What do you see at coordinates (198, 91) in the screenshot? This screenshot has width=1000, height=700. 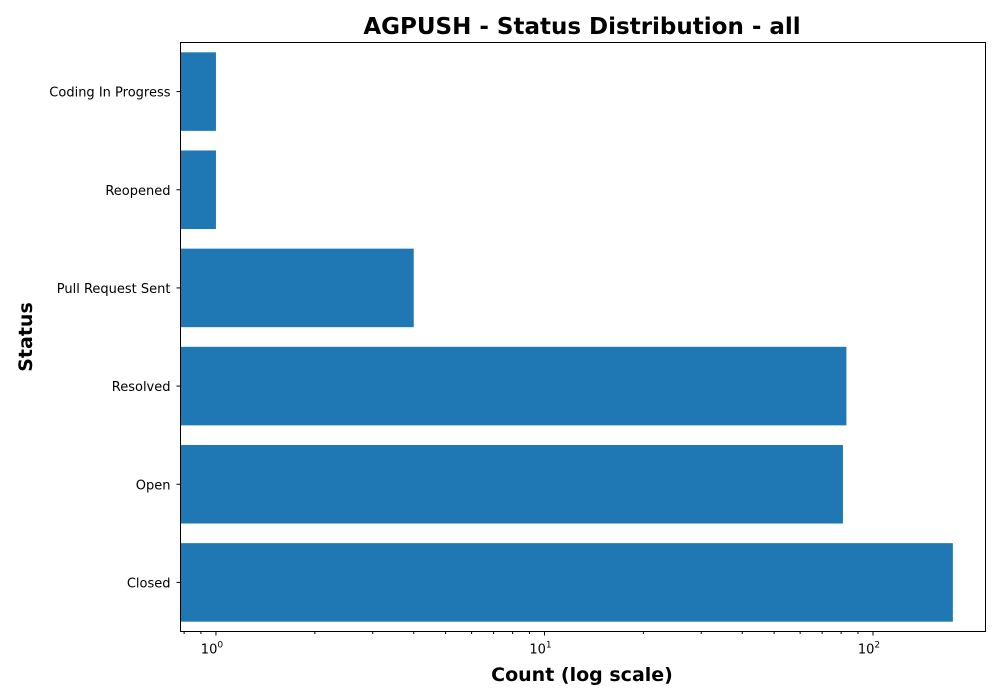 I see `bar-coding-in-progress` at bounding box center [198, 91].